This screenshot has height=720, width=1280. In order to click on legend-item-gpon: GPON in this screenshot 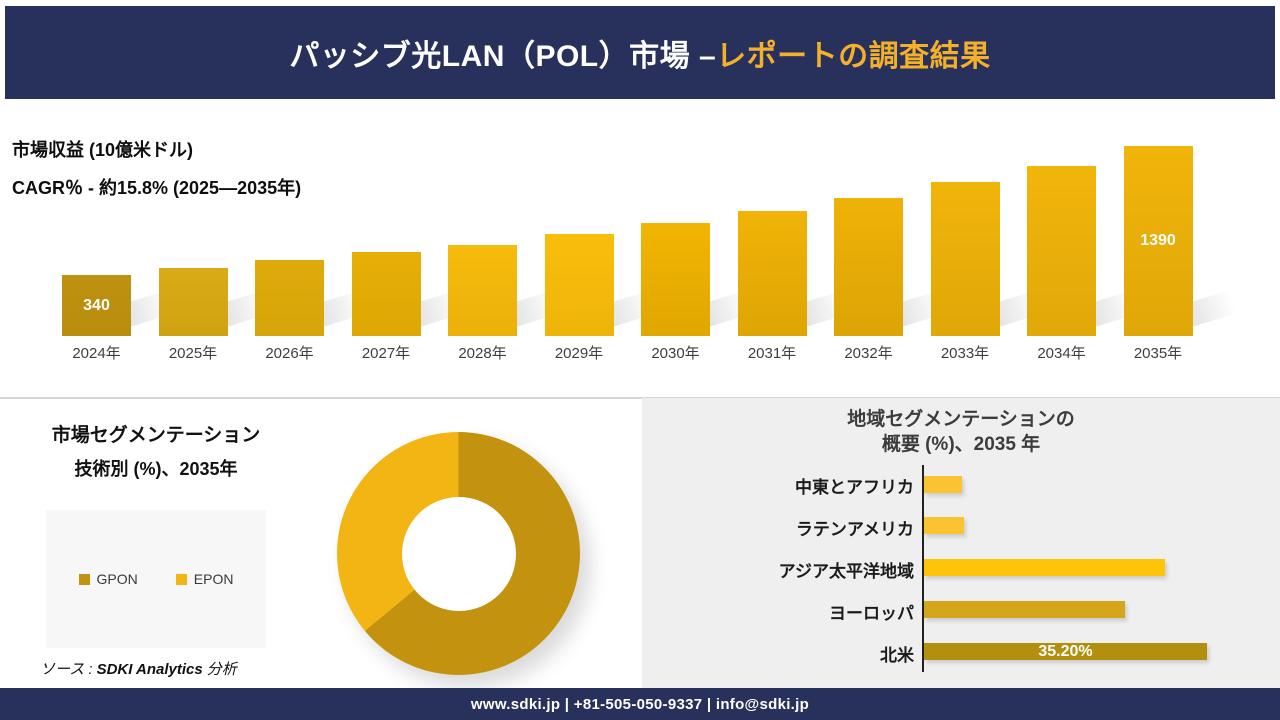, I will do `click(108, 579)`.